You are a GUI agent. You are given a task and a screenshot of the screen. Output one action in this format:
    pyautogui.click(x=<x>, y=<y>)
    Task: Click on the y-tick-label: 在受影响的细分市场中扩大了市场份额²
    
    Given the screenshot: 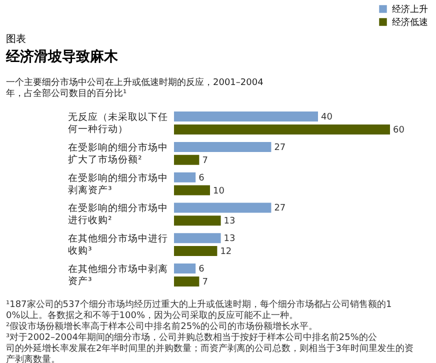 What is the action you would take?
    pyautogui.click(x=118, y=153)
    